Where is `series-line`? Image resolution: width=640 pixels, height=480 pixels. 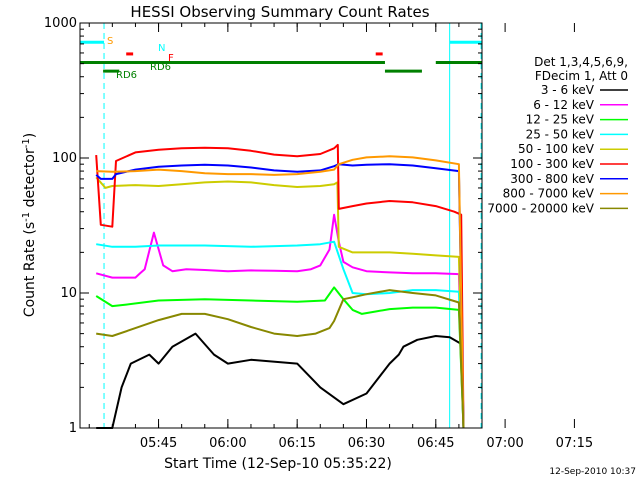 series-line is located at coordinates (280, 380).